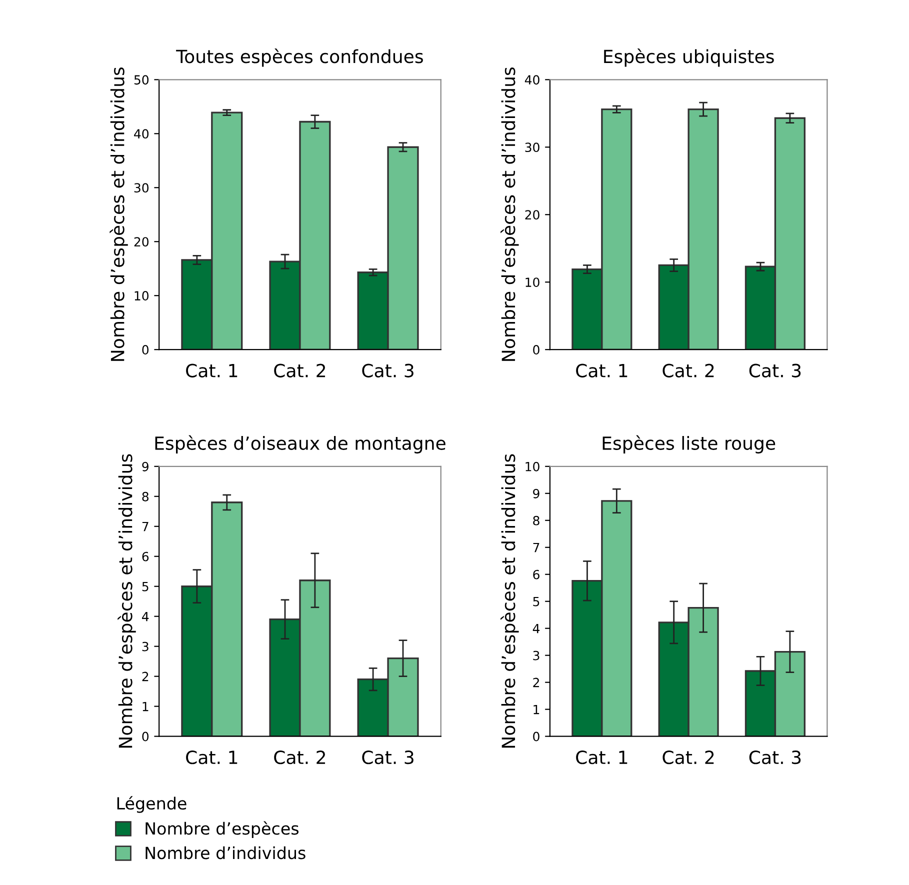  I want to click on chart-title: Espèces liste rouge, so click(689, 444).